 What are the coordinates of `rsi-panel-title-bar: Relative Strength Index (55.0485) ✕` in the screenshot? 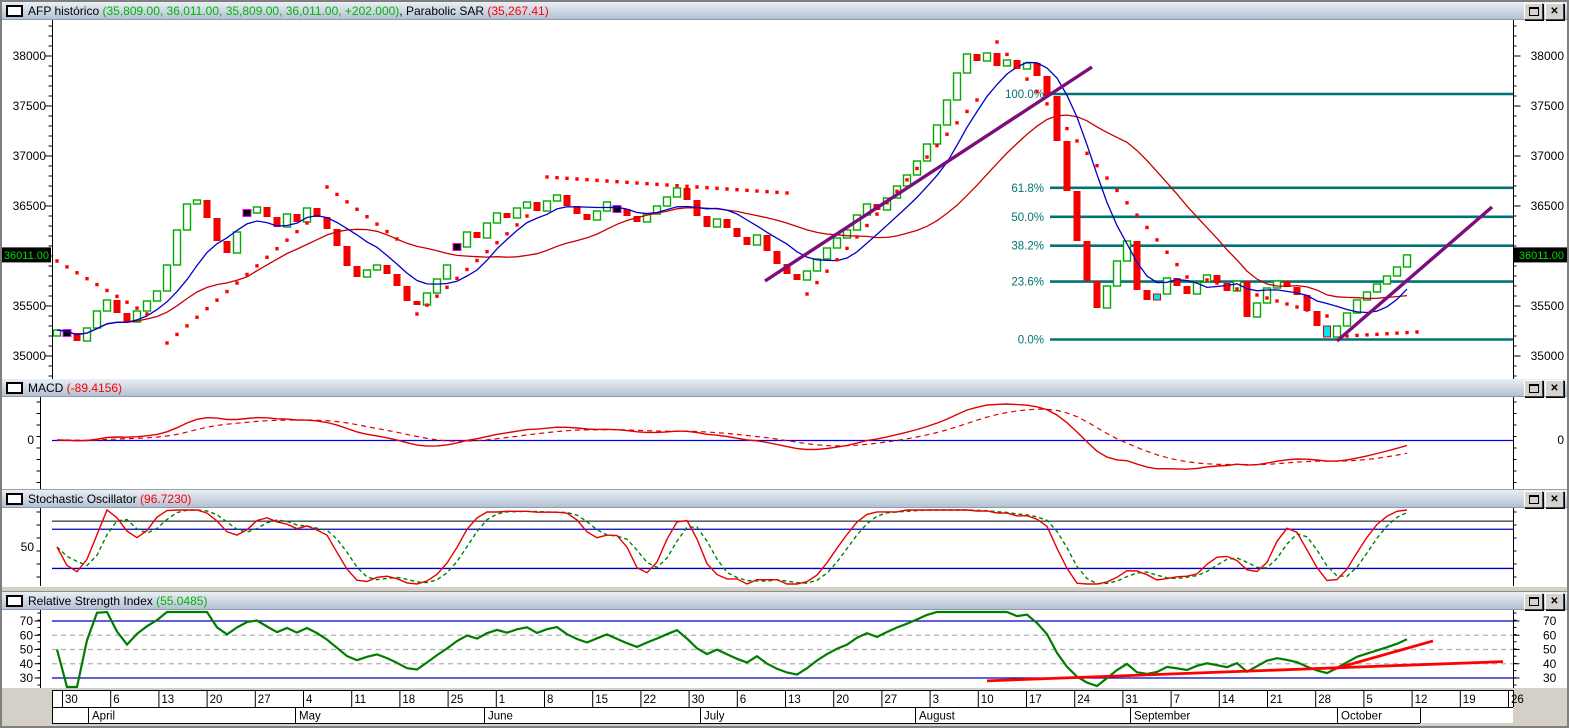 It's located at (784, 601).